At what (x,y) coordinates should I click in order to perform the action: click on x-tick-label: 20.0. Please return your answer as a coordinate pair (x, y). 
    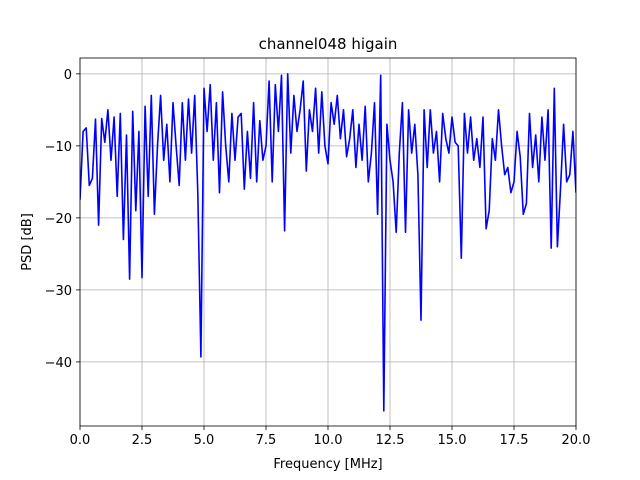
    Looking at the image, I should click on (576, 440).